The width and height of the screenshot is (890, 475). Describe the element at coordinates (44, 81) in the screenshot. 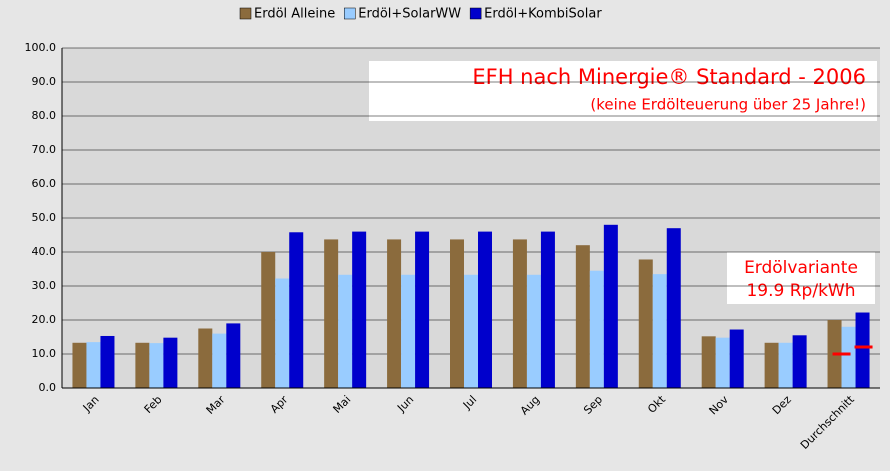

I see `y-tick-label: 90.0` at that location.